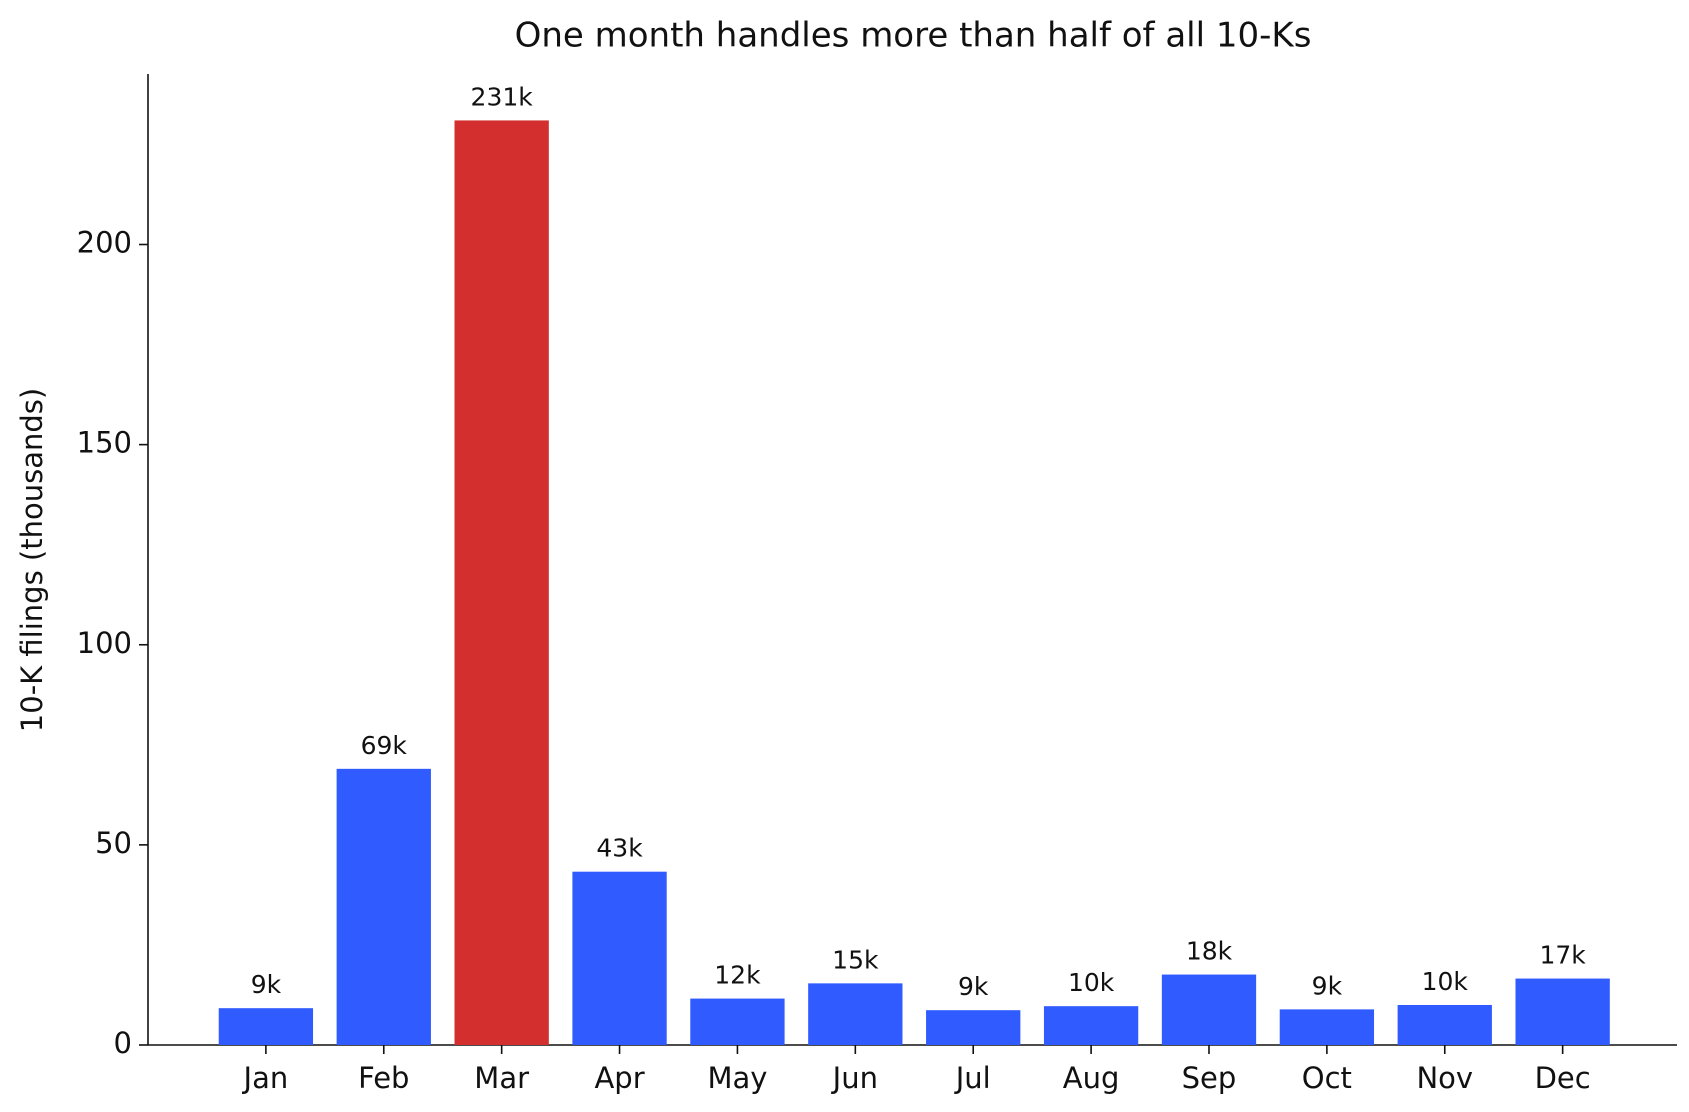 The width and height of the screenshot is (1689, 1112). I want to click on y-tick-label: 200, so click(104, 243).